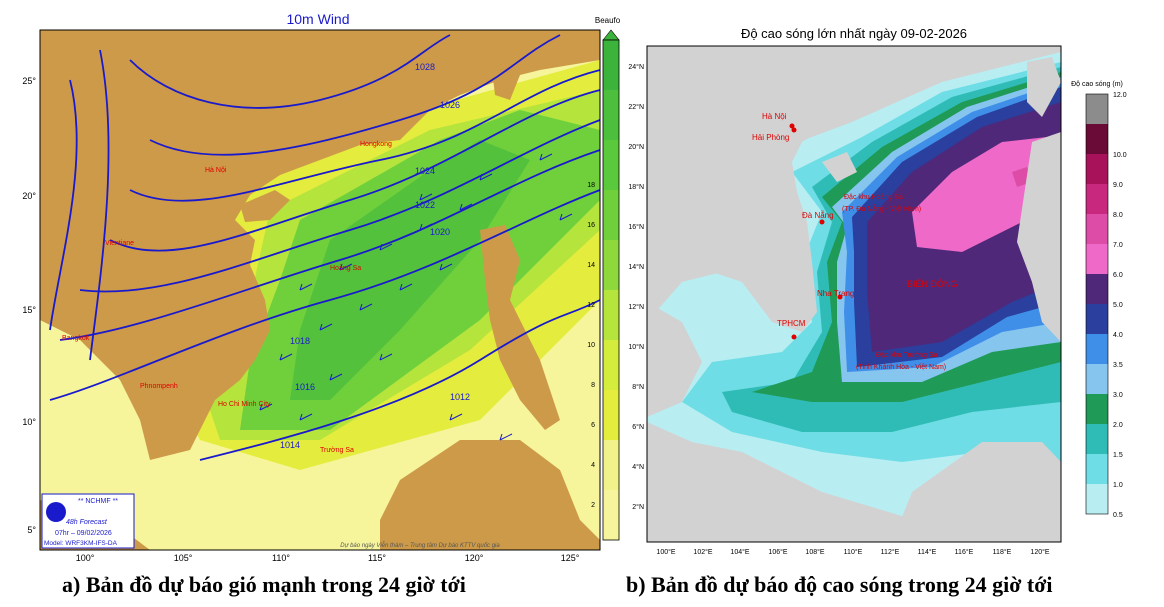 This screenshot has width=1164, height=607. I want to click on lat-label: 6°N, so click(638, 427).